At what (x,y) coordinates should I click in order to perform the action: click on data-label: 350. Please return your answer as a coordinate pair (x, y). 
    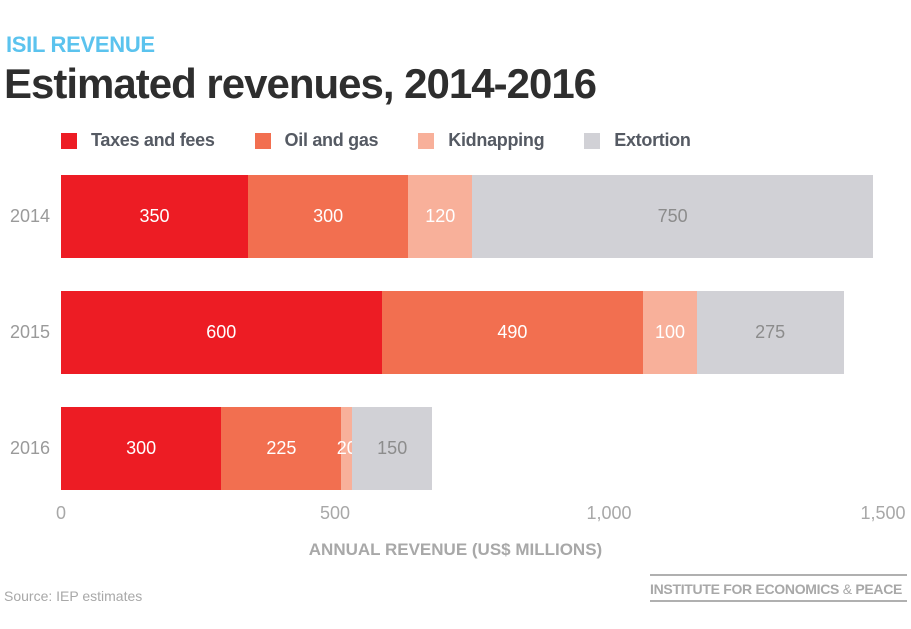
    Looking at the image, I should click on (154, 216).